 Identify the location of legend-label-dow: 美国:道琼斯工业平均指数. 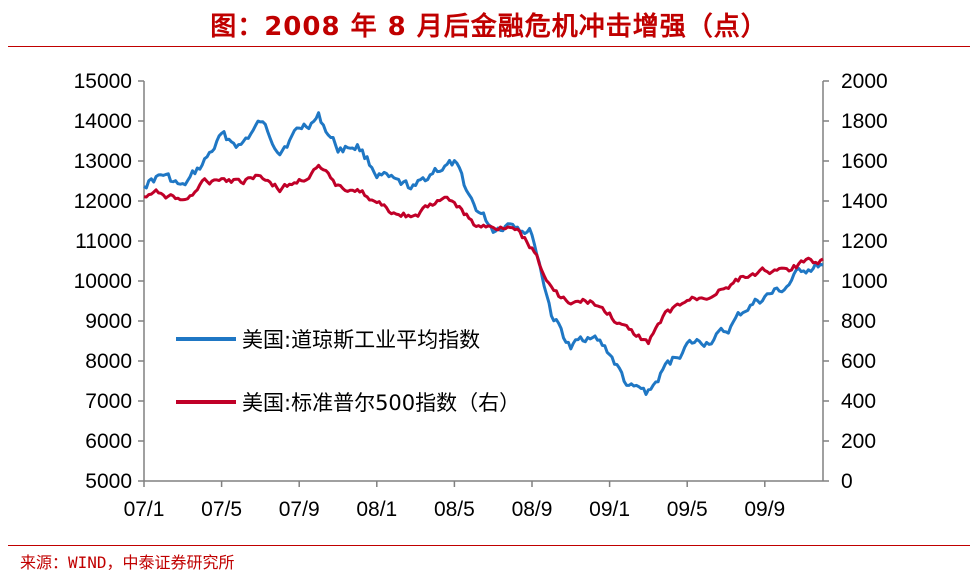
(361, 340).